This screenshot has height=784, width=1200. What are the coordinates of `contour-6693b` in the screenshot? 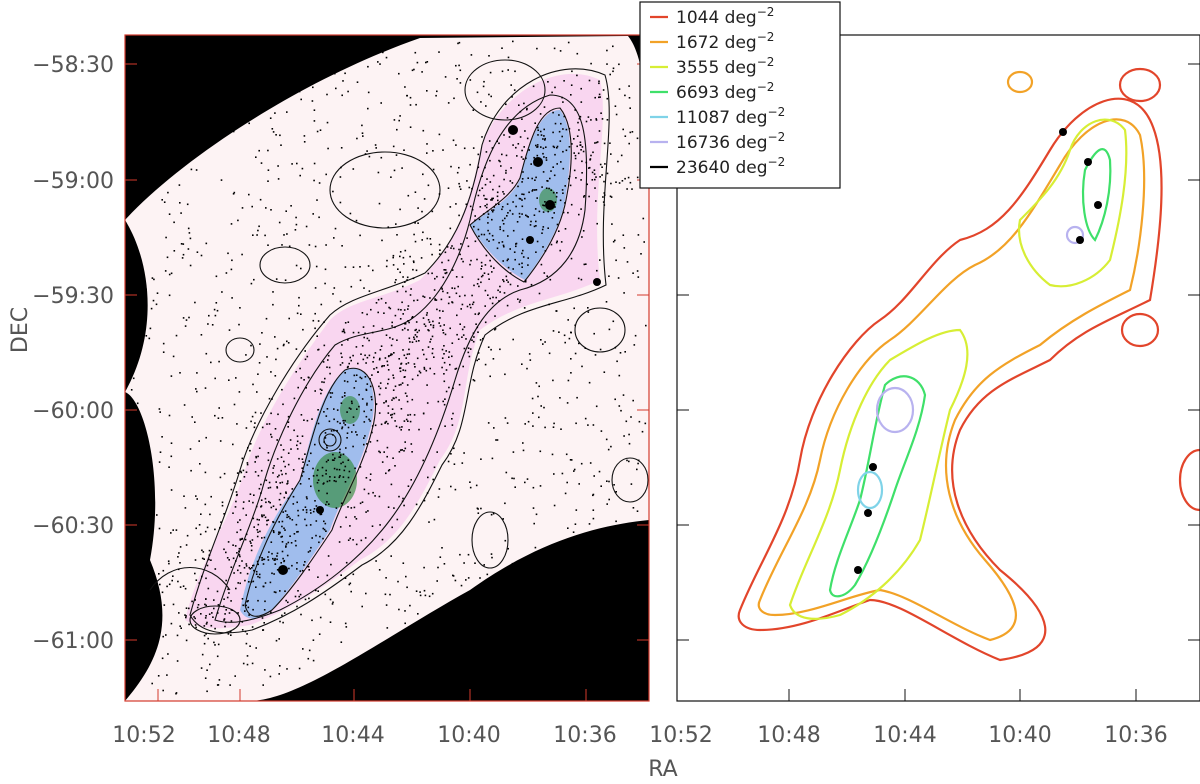 It's located at (1096, 195).